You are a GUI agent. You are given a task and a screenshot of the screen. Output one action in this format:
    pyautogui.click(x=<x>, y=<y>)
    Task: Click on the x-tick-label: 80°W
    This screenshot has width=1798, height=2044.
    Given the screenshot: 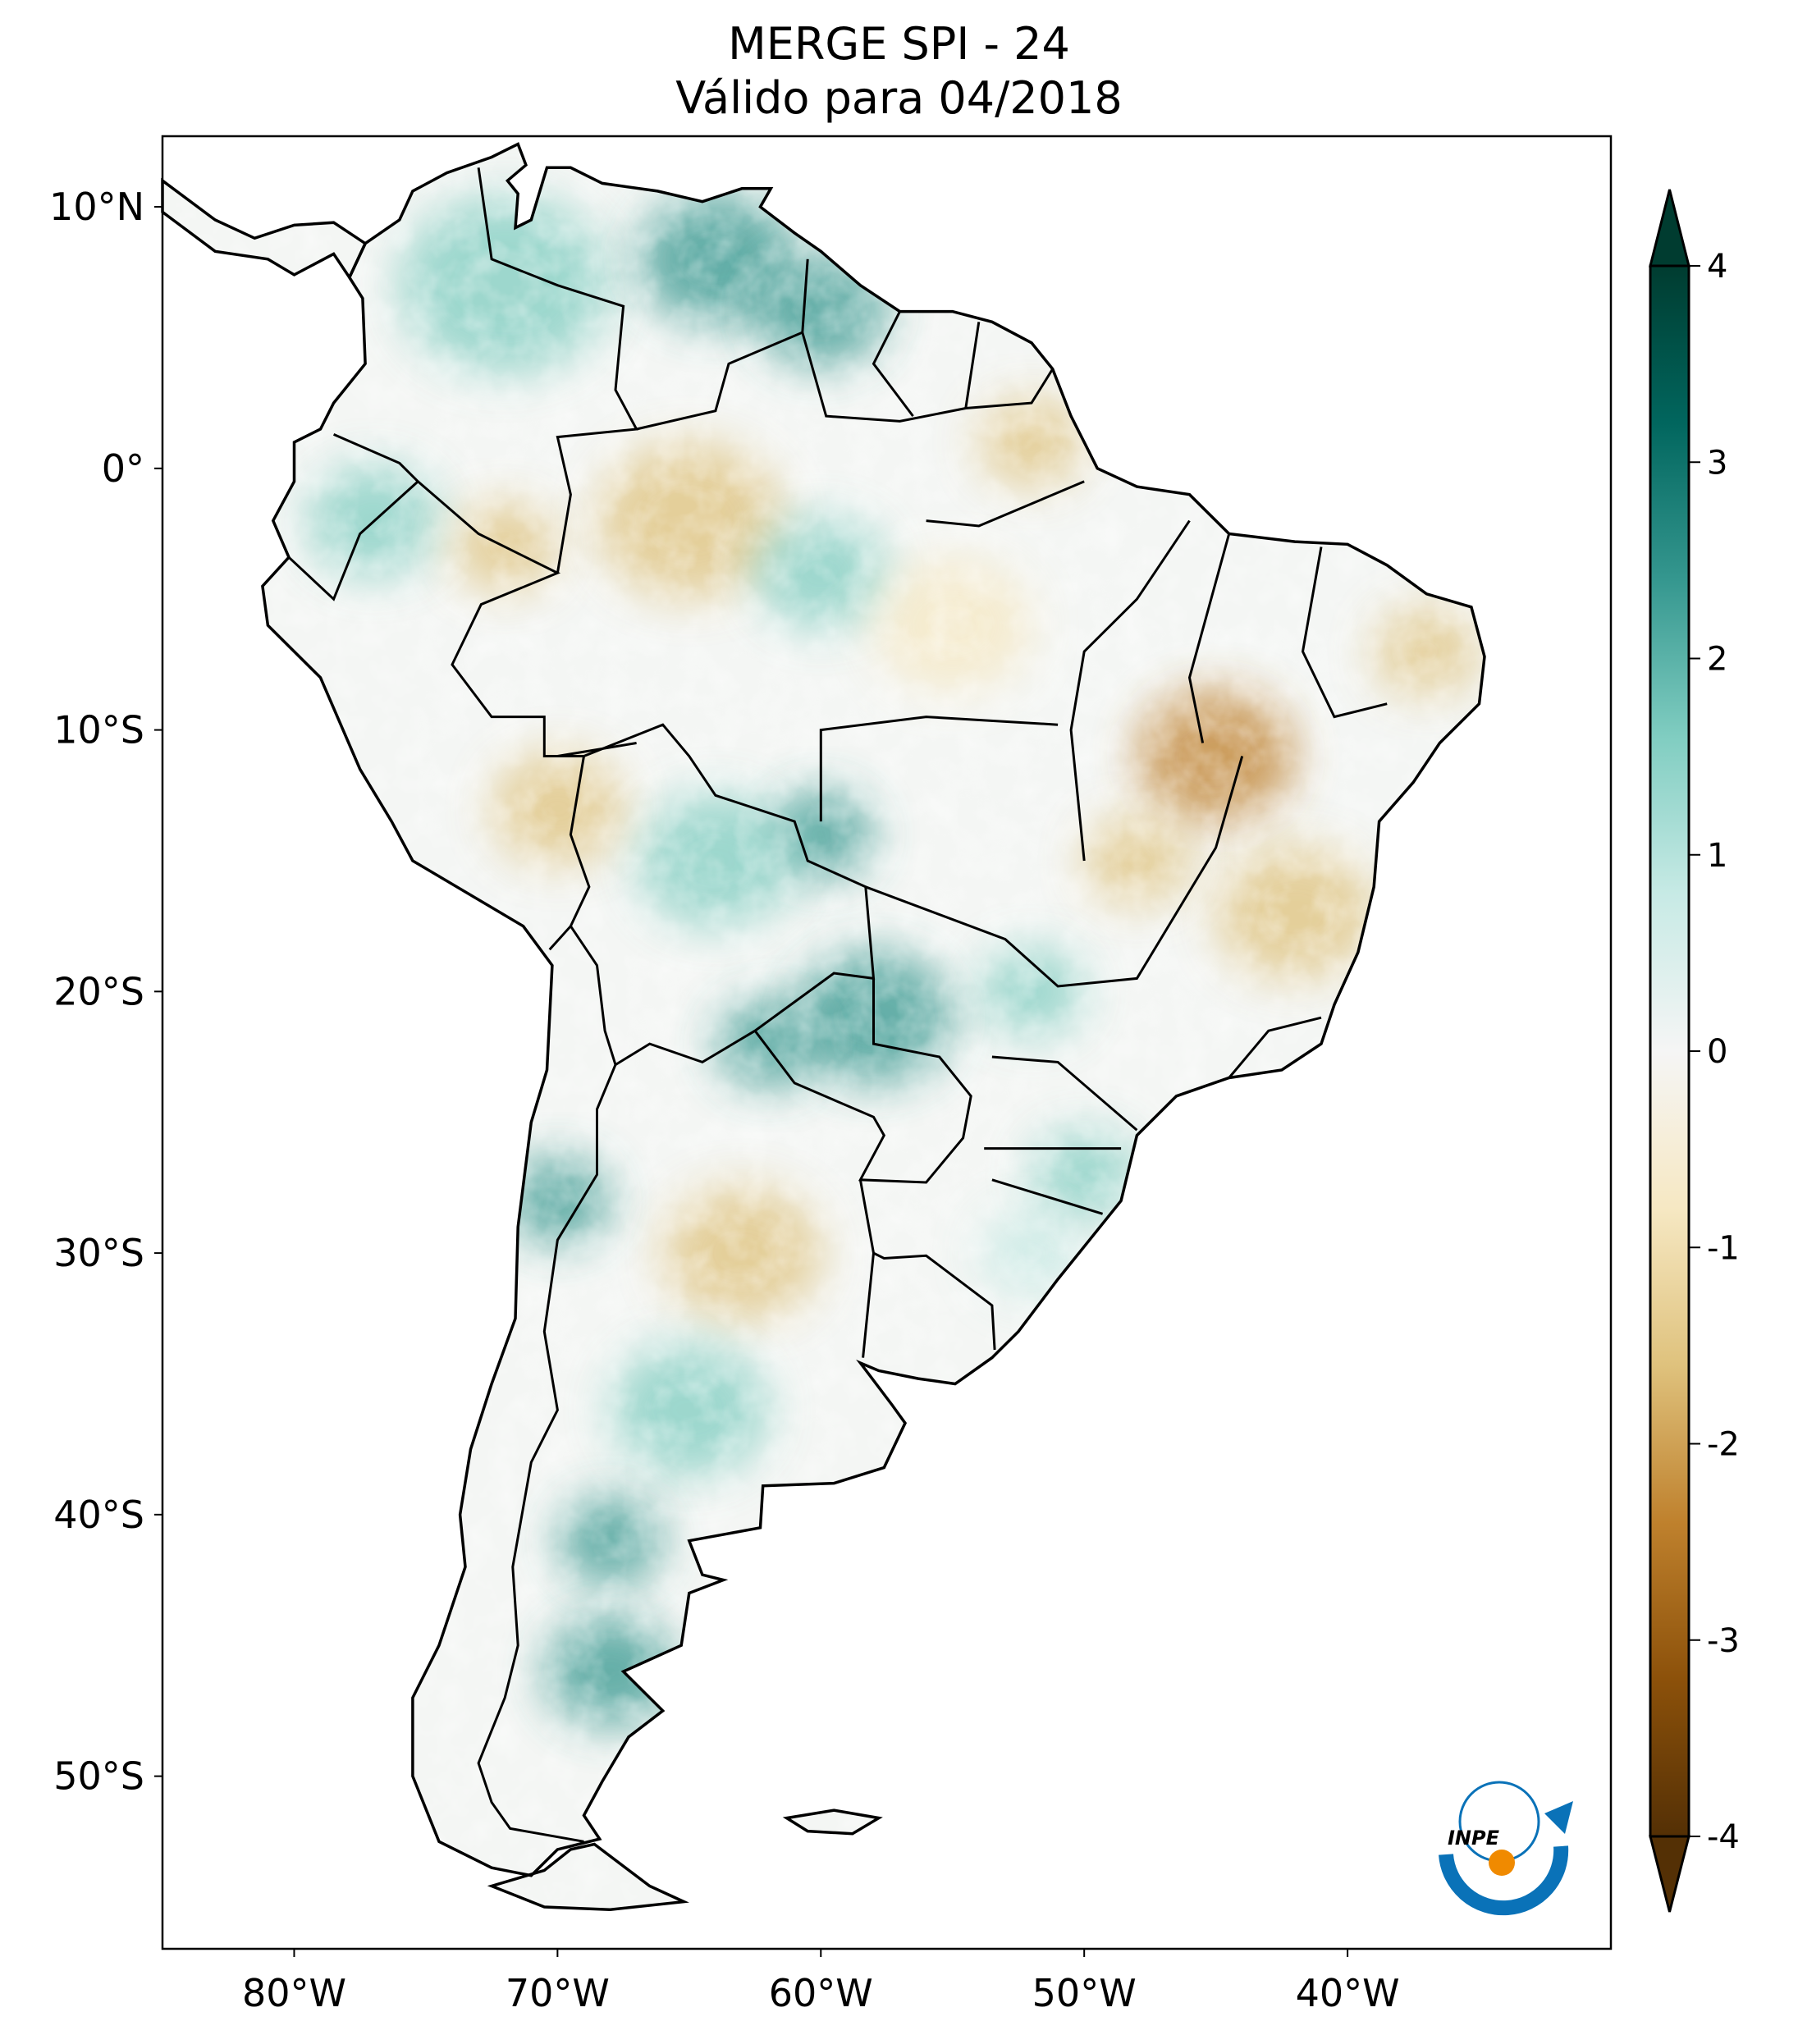 What is the action you would take?
    pyautogui.click(x=294, y=1993)
    